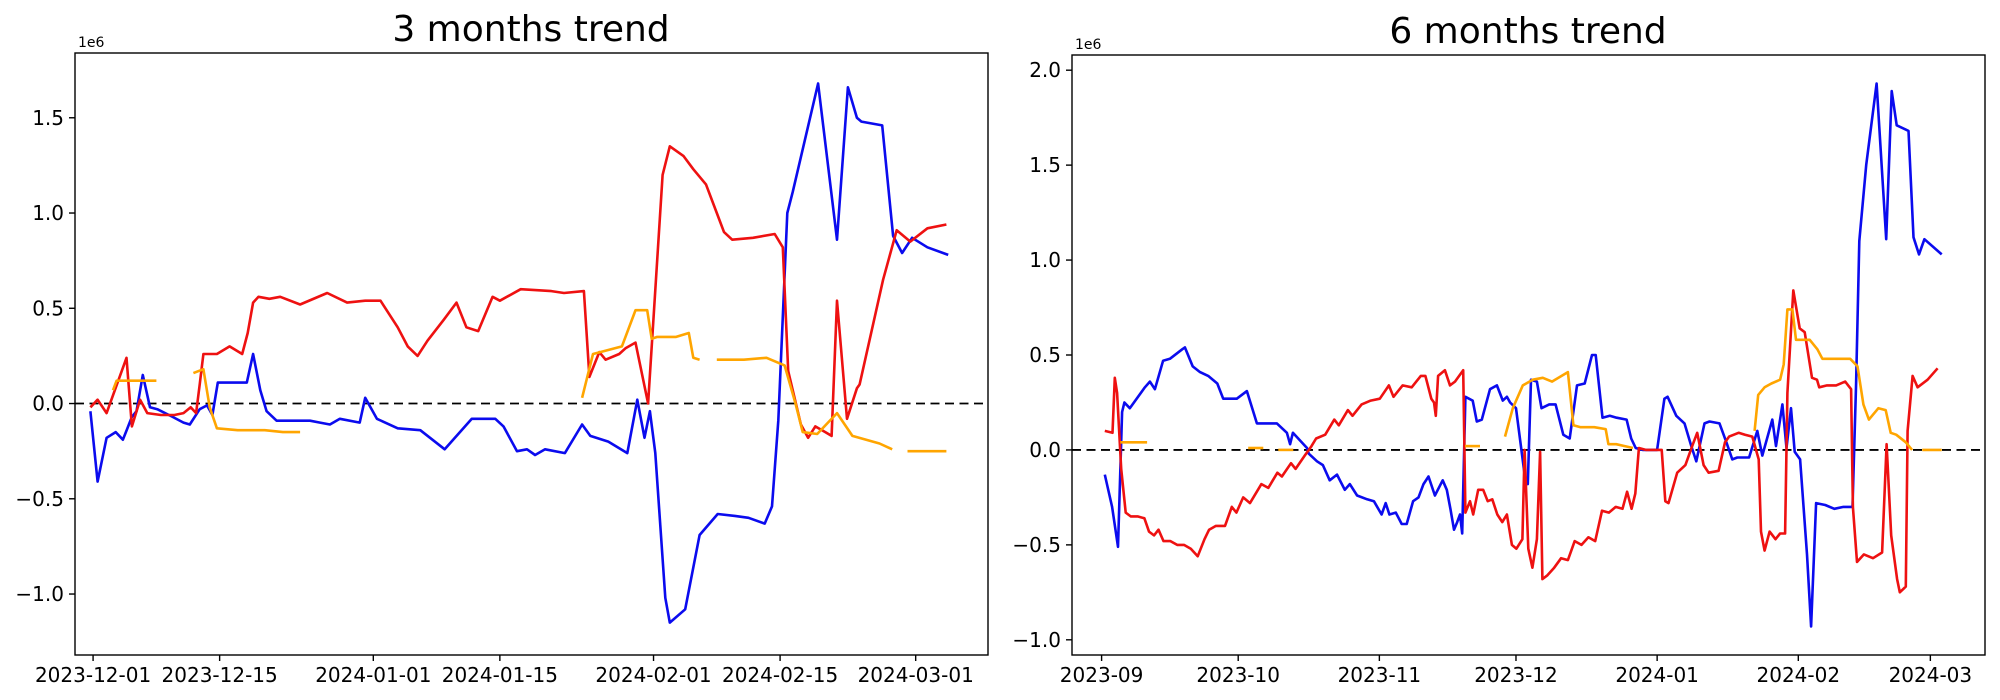 This screenshot has width=2000, height=700. I want to click on chart-title: 6 months trend, so click(1527, 31).